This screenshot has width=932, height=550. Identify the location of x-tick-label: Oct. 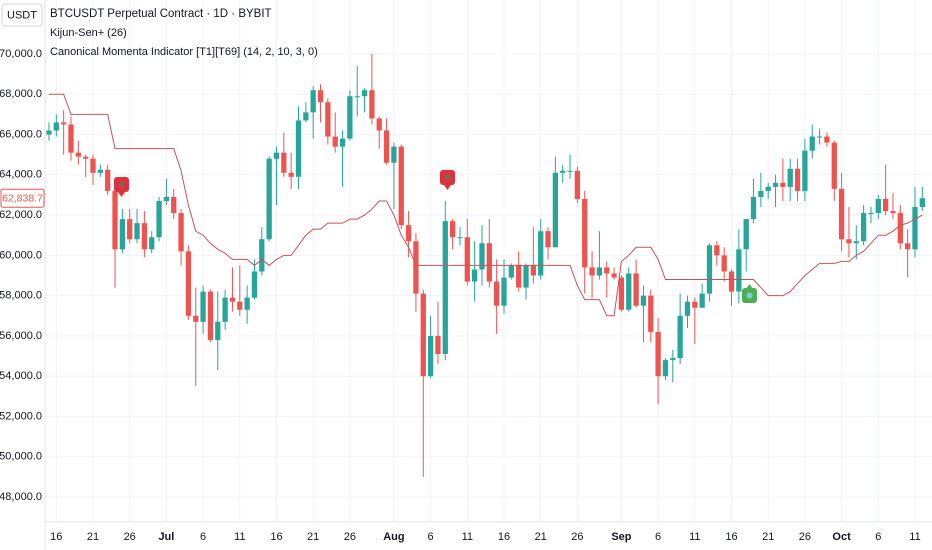
(841, 537).